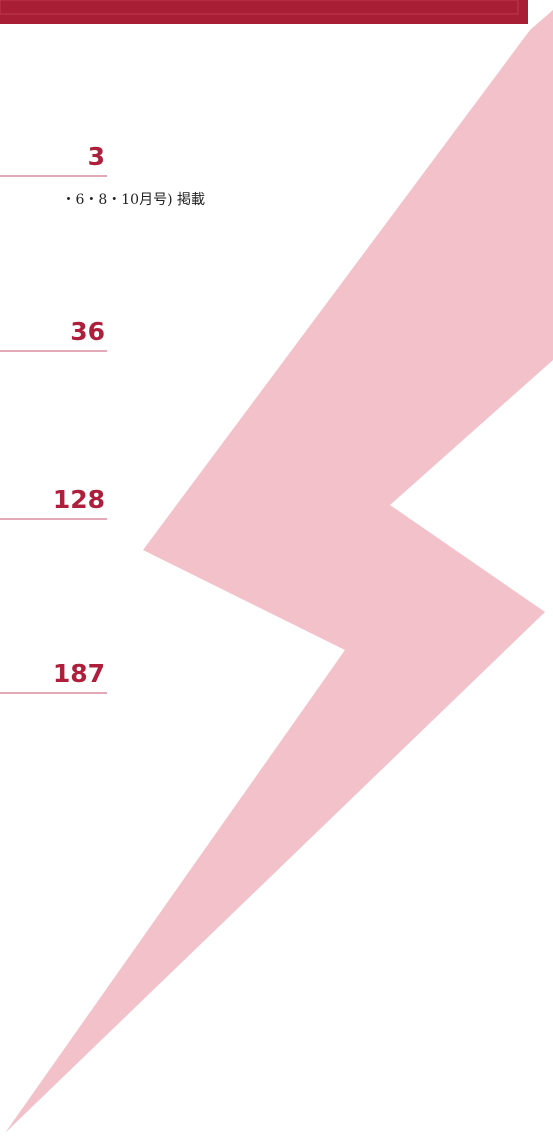 The image size is (553, 1137). Describe the element at coordinates (87, 331) in the screenshot. I see `page-number: 36` at that location.